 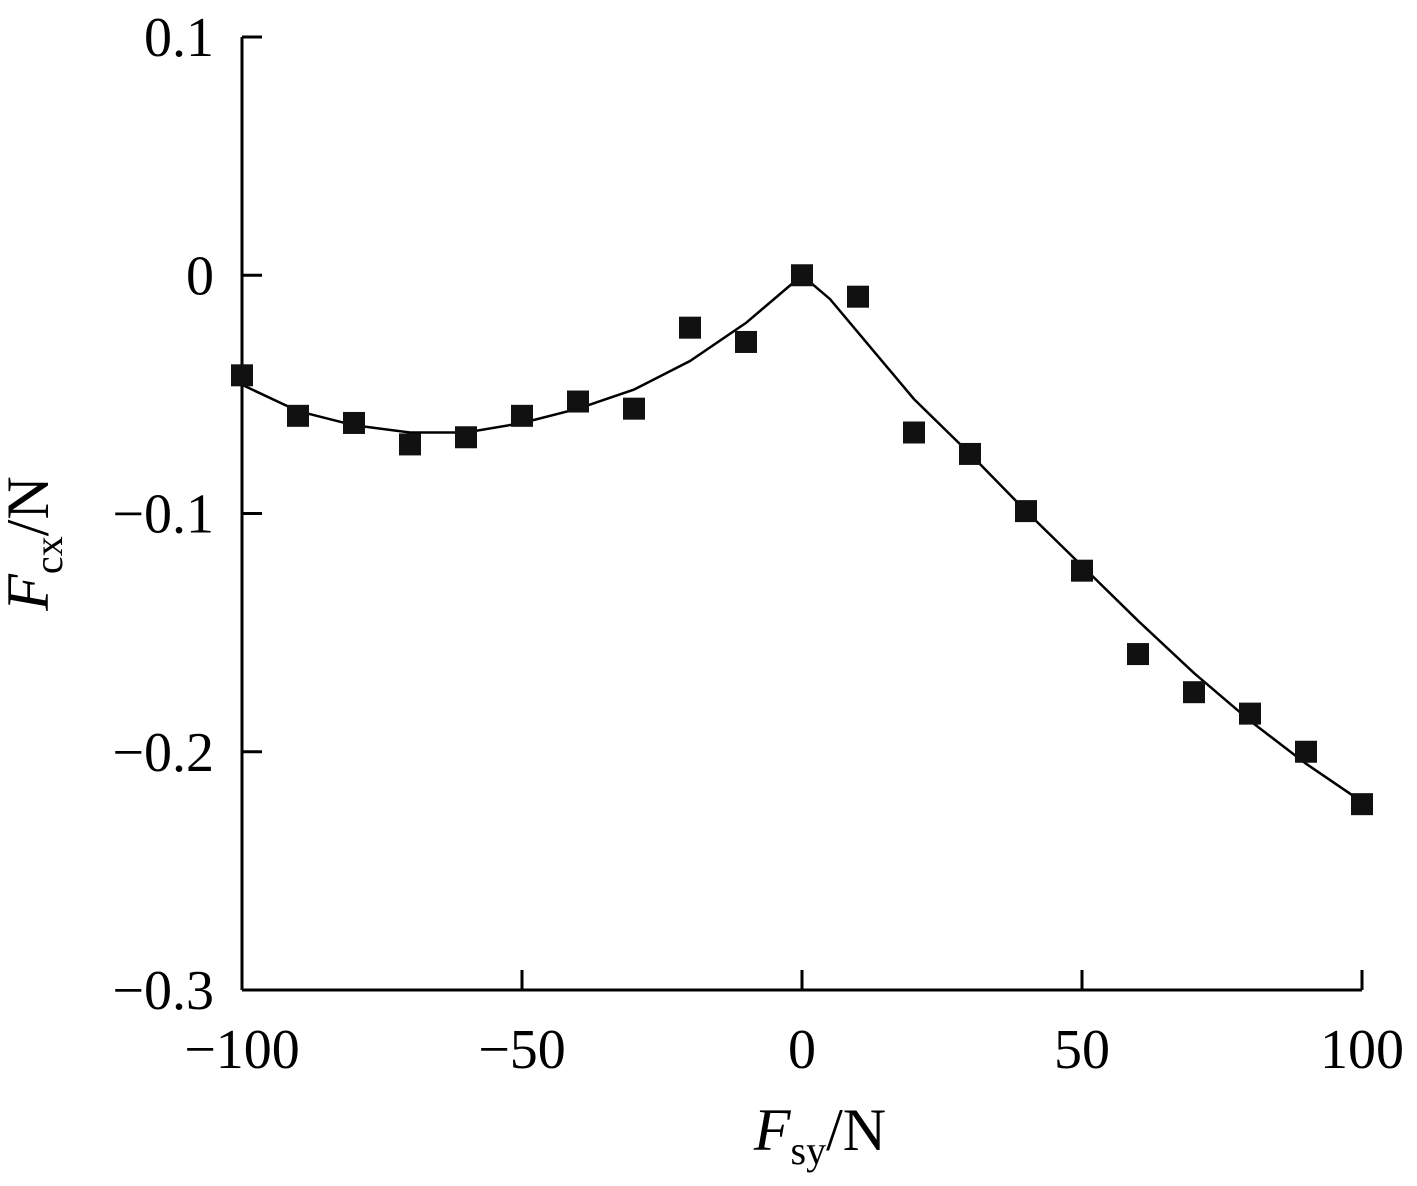 What do you see at coordinates (856, 1130) in the screenshot?
I see `x-axis-title-unit: /N` at bounding box center [856, 1130].